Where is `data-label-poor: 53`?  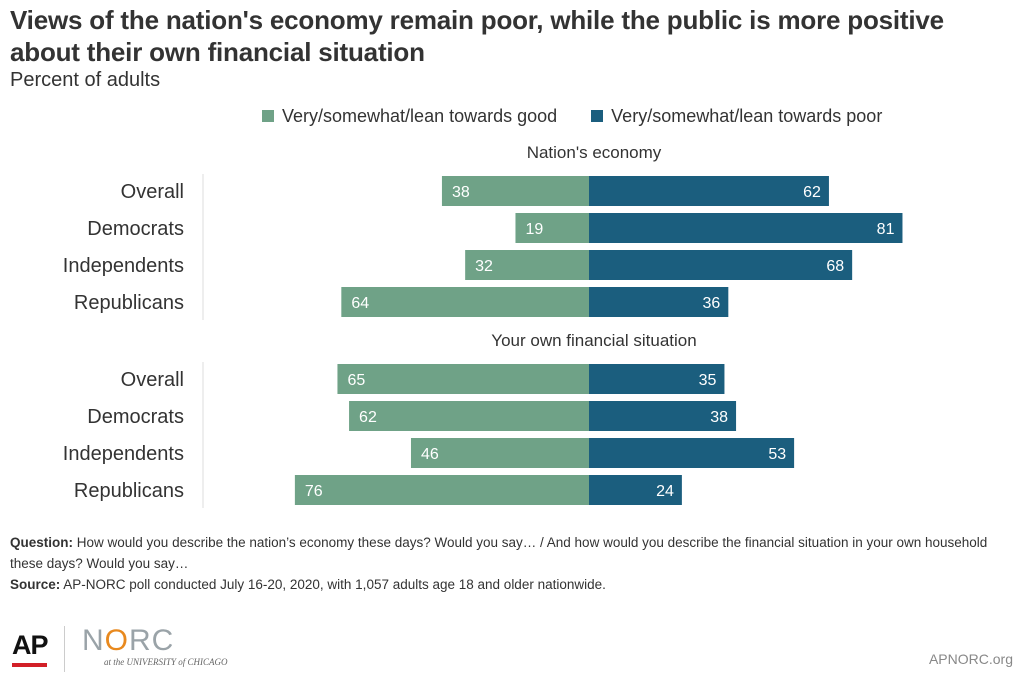
data-label-poor: 53 is located at coordinates (777, 454).